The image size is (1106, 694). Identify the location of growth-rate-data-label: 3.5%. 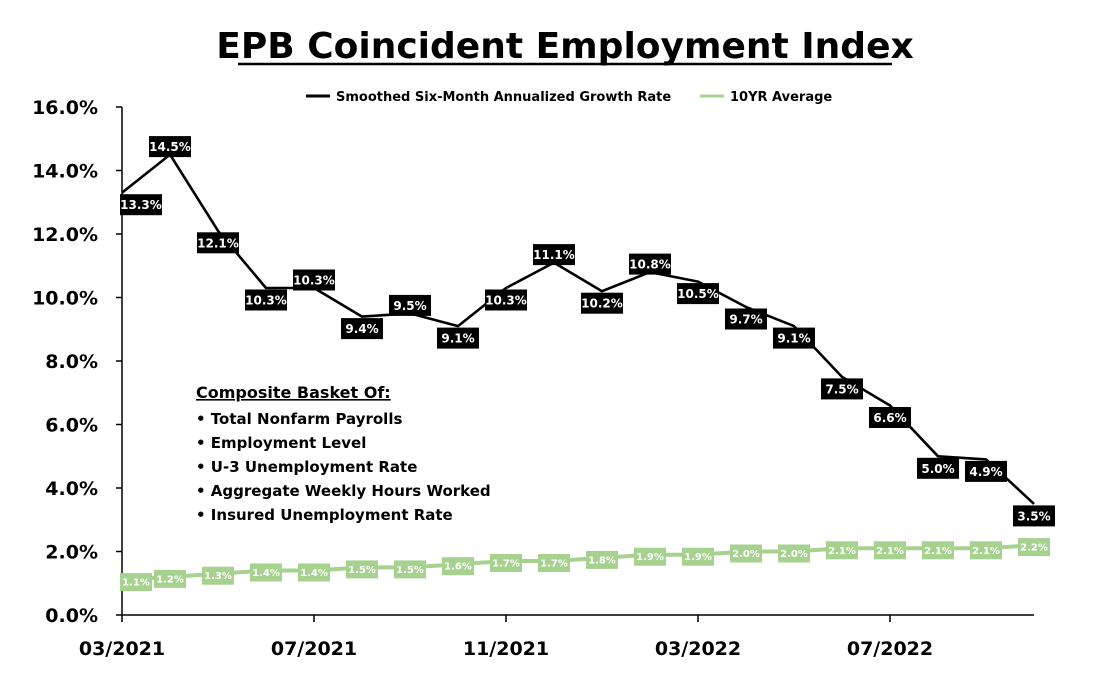
(1033, 516).